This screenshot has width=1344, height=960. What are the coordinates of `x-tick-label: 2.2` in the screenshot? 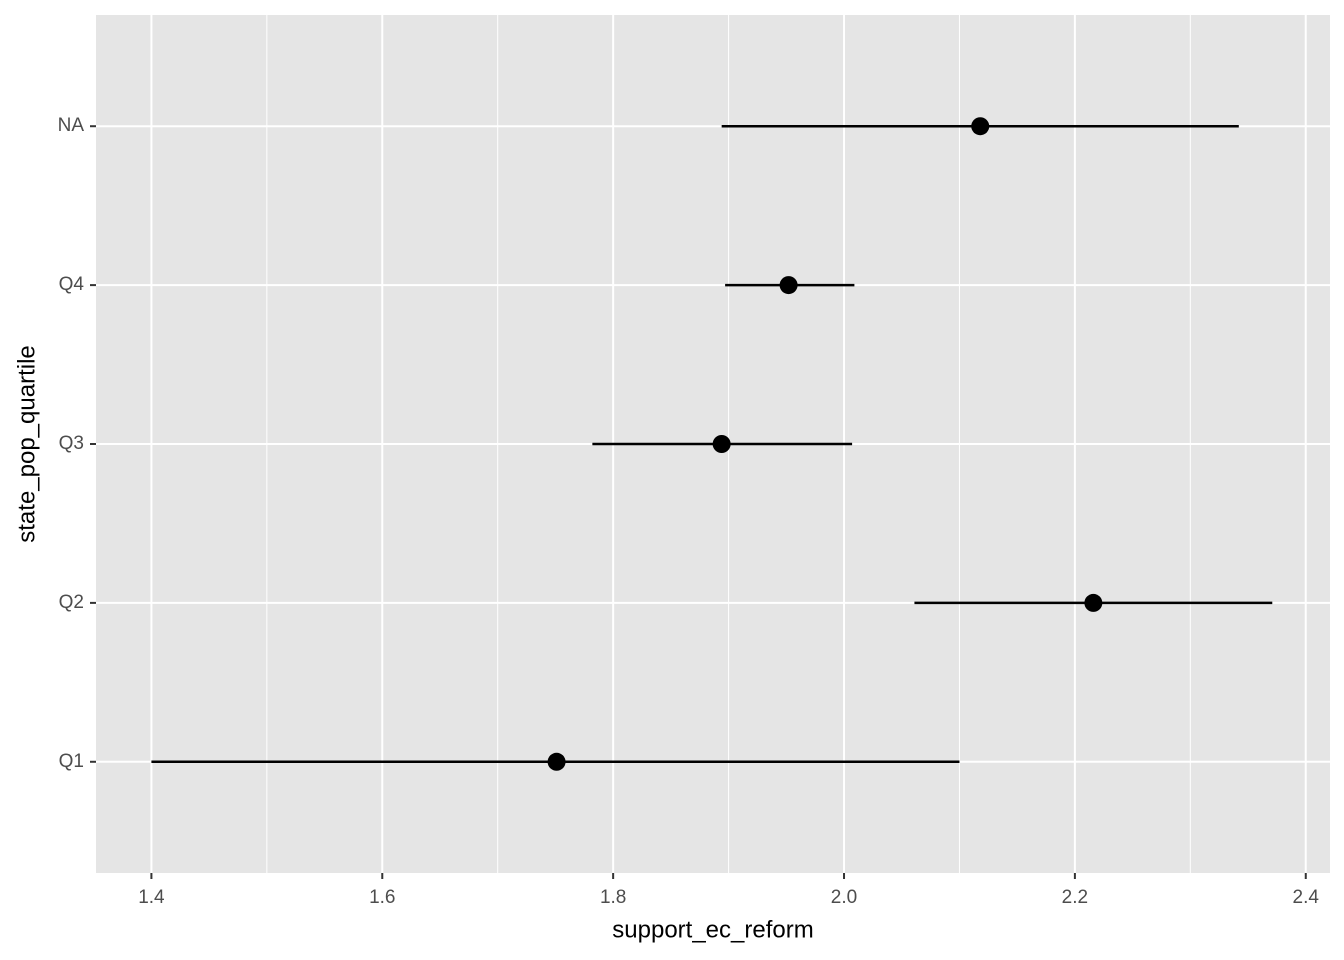 It's located at (1075, 897).